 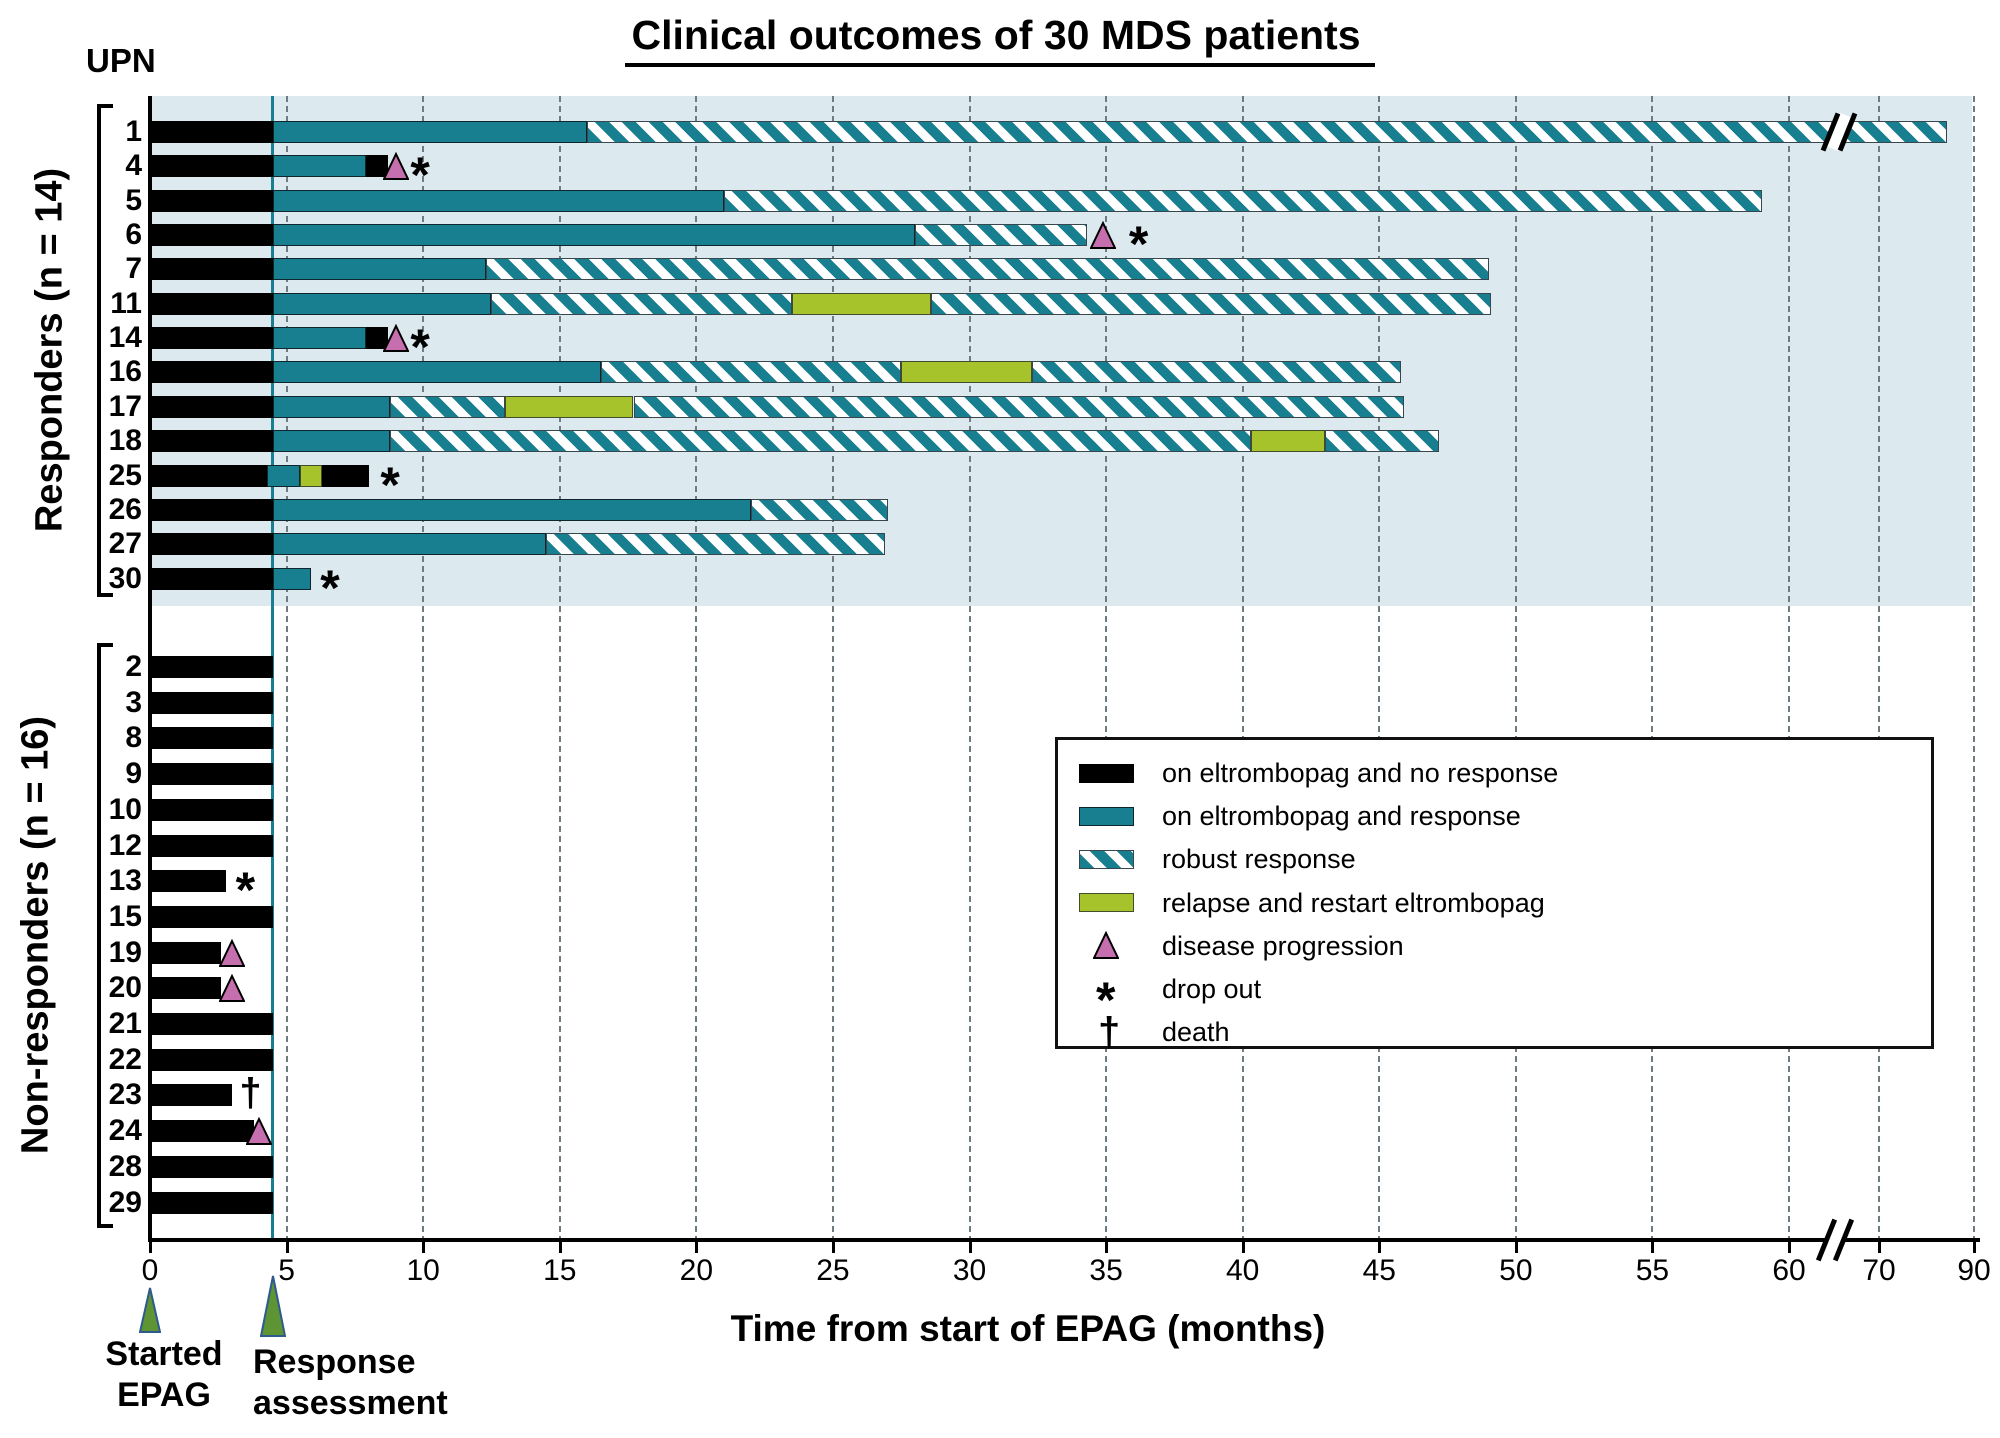 What do you see at coordinates (125, 338) in the screenshot?
I see `upn-label: 14` at bounding box center [125, 338].